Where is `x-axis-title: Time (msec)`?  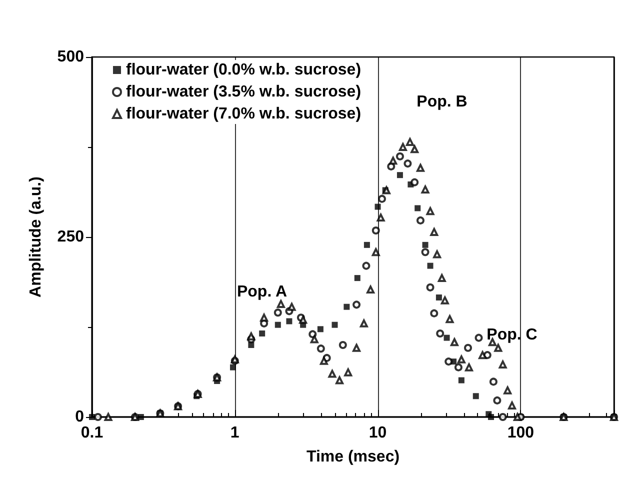 x-axis-title: Time (msec) is located at coordinates (353, 457).